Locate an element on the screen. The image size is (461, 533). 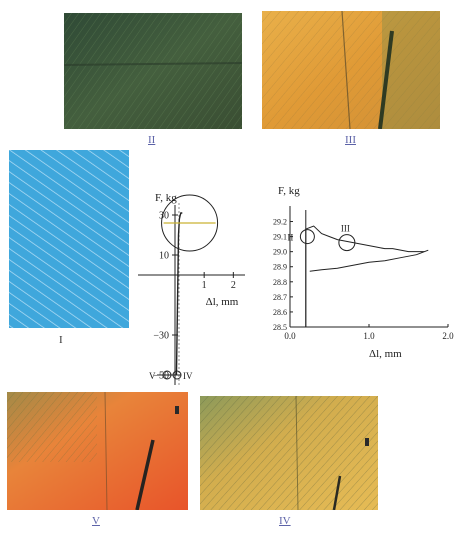
right-chart-point-label-ii: II is located at coordinates (290, 238).